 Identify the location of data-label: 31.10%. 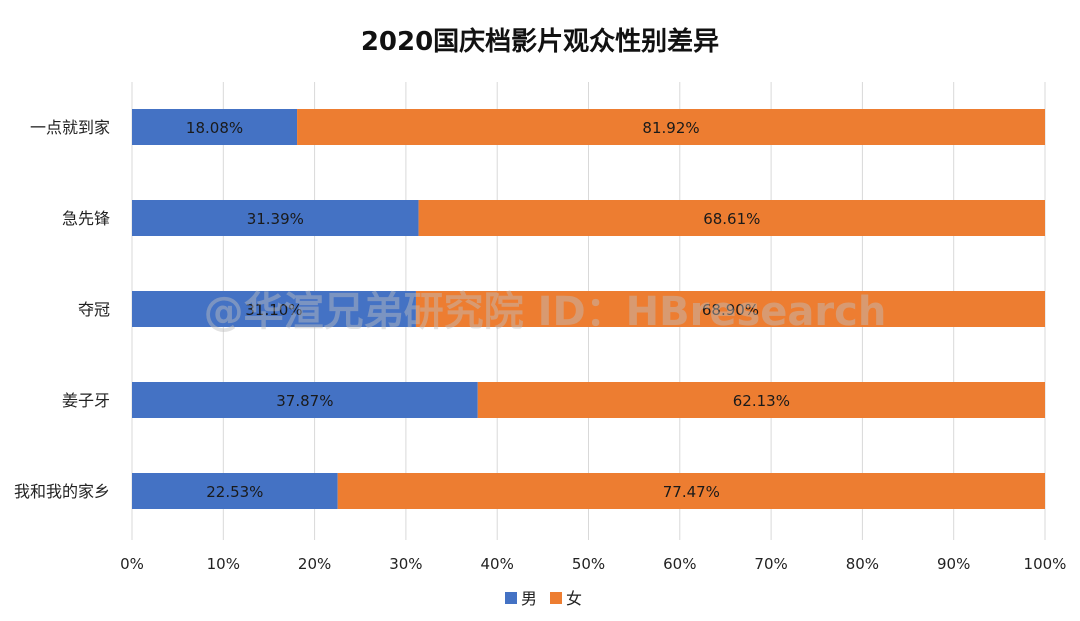
(273, 310).